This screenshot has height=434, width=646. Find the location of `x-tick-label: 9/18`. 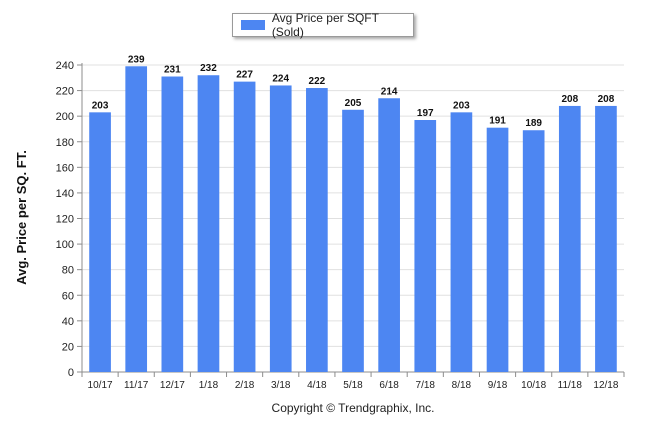

x-tick-label: 9/18 is located at coordinates (498, 385).